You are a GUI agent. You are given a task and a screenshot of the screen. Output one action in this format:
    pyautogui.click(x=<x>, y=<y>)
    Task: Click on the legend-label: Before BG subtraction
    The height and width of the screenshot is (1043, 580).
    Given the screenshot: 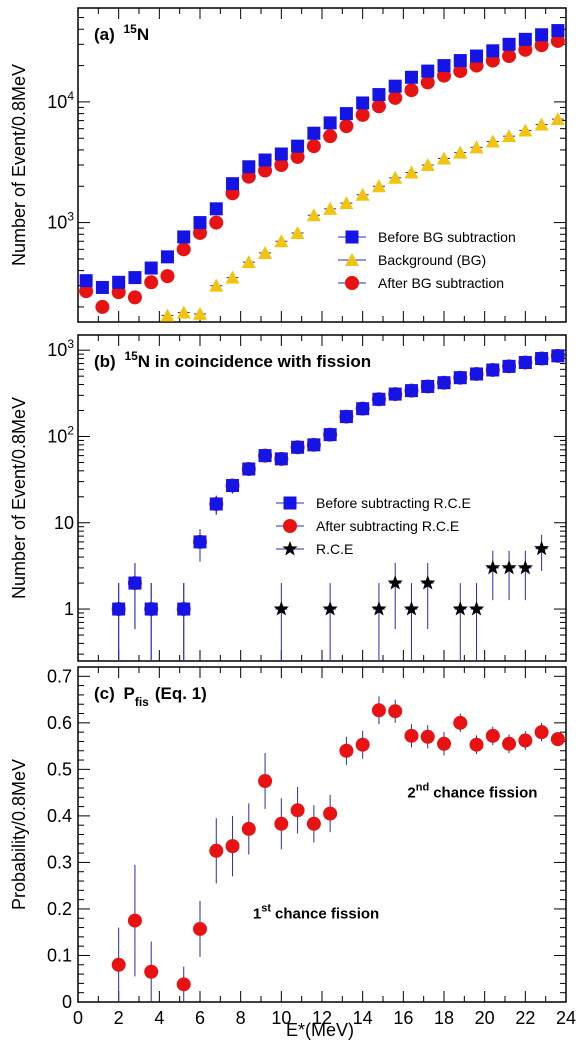 What is the action you would take?
    pyautogui.click(x=447, y=237)
    